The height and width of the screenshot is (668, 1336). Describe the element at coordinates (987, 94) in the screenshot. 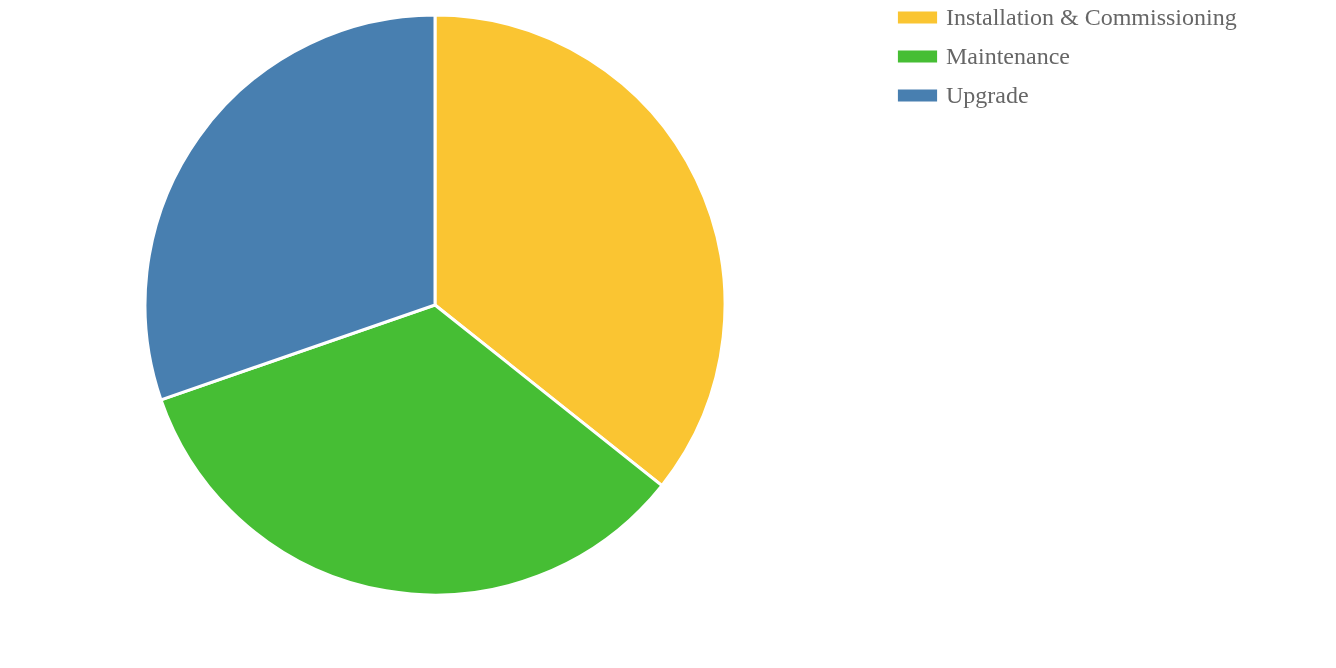

I see `legend-label: Upgrade` at that location.